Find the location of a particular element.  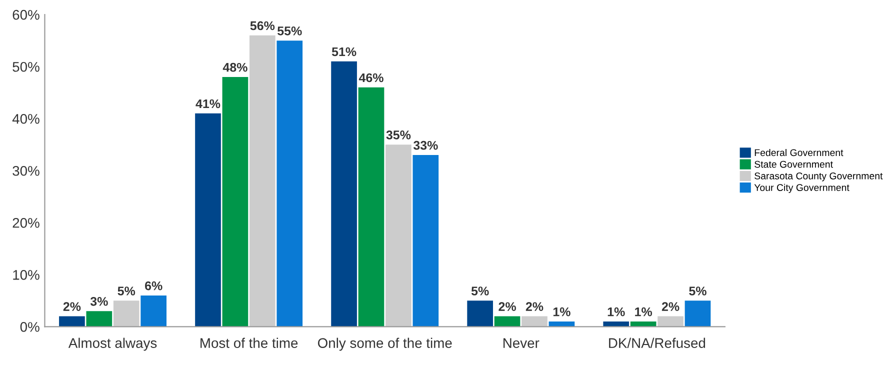

data-label: 51% is located at coordinates (344, 51).